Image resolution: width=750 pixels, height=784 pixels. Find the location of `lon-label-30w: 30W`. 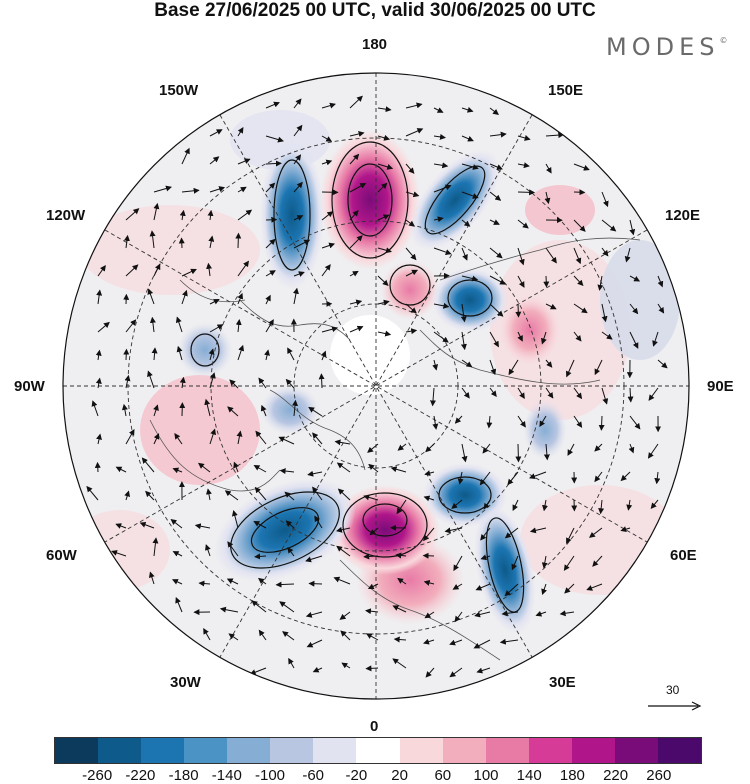

lon-label-30w: 30W is located at coordinates (185, 682).